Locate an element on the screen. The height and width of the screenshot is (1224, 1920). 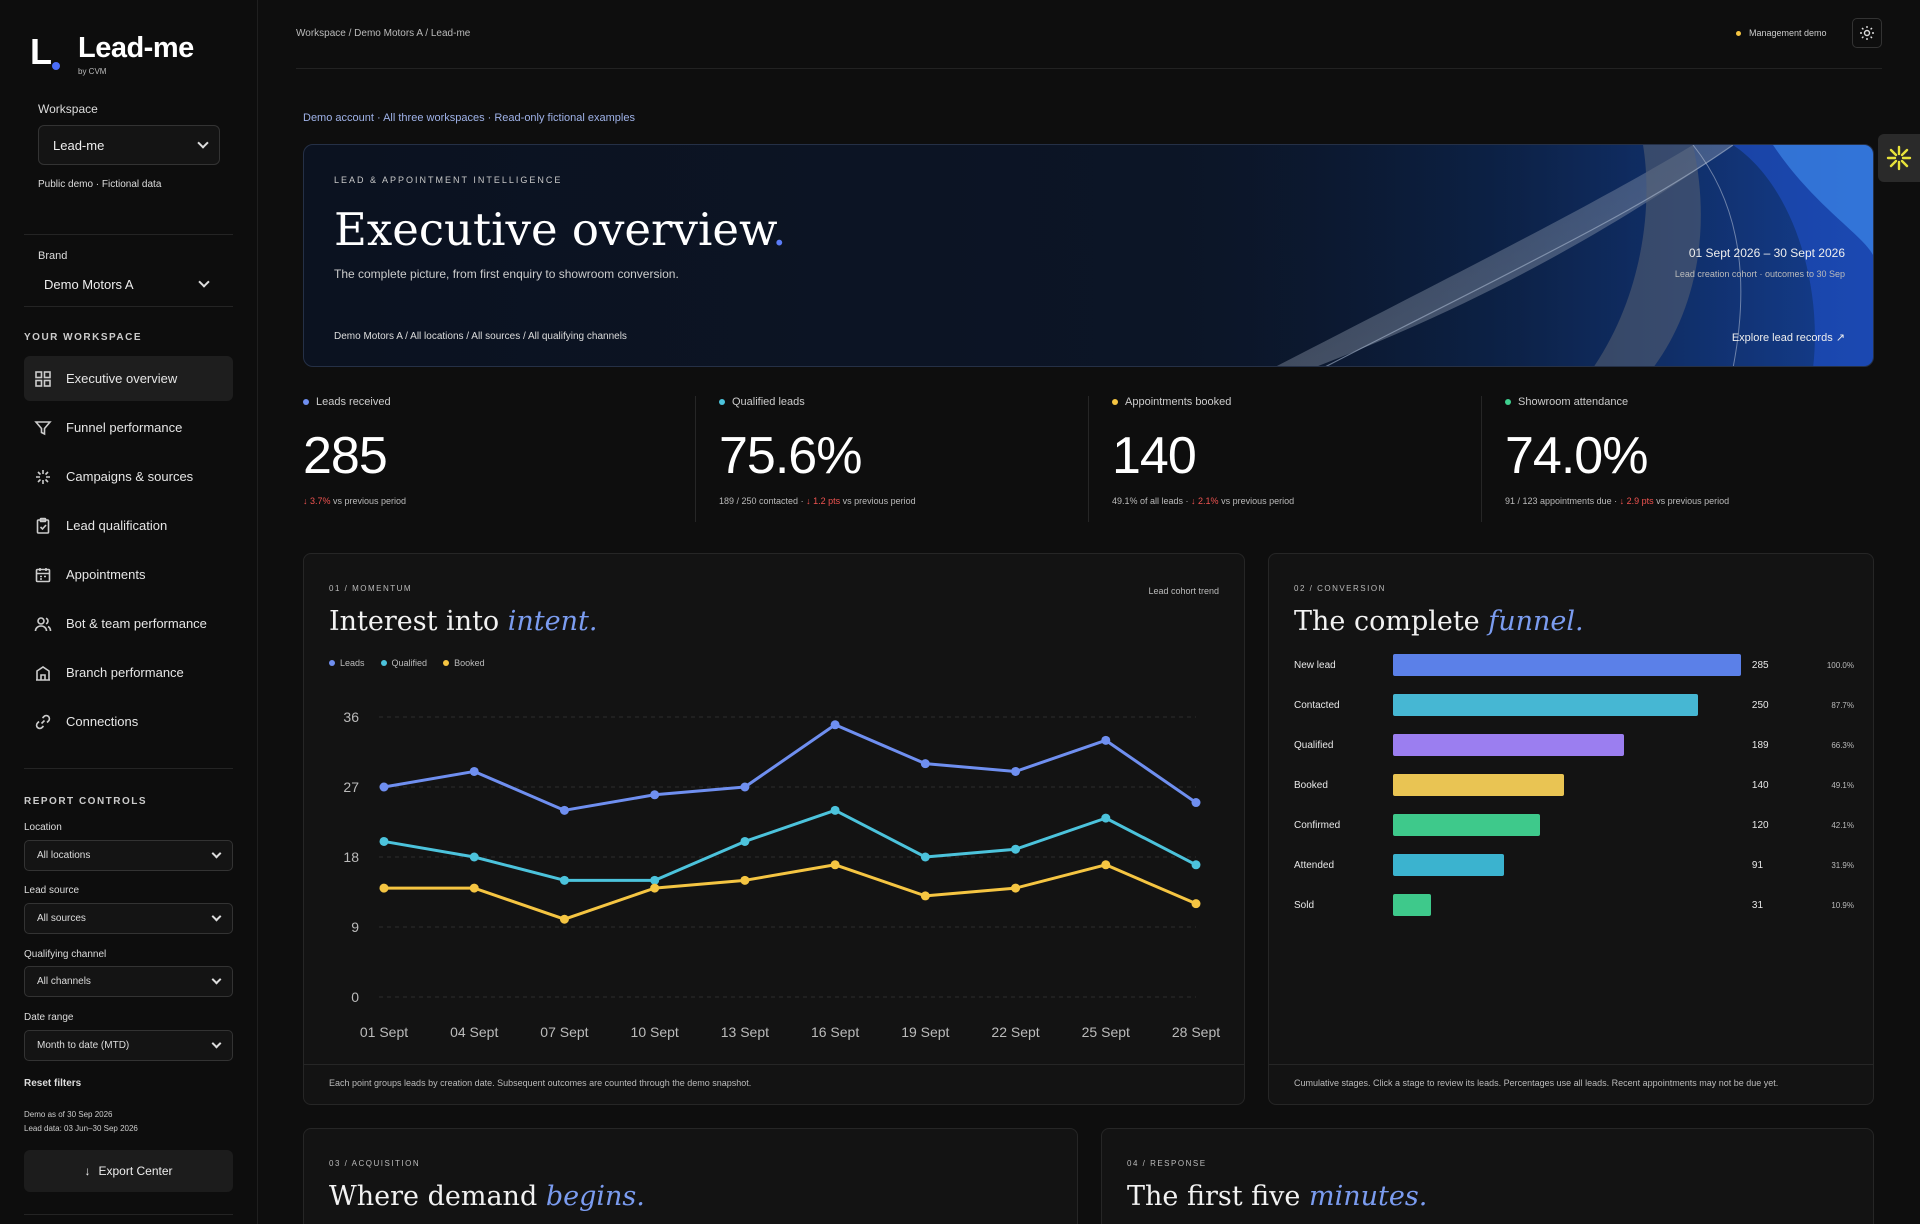
location-label: Location is located at coordinates (43, 827).